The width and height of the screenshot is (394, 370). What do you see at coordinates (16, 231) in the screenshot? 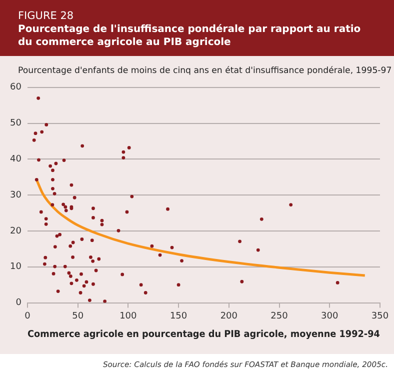
I see `y-tick-label: 20` at bounding box center [16, 231].